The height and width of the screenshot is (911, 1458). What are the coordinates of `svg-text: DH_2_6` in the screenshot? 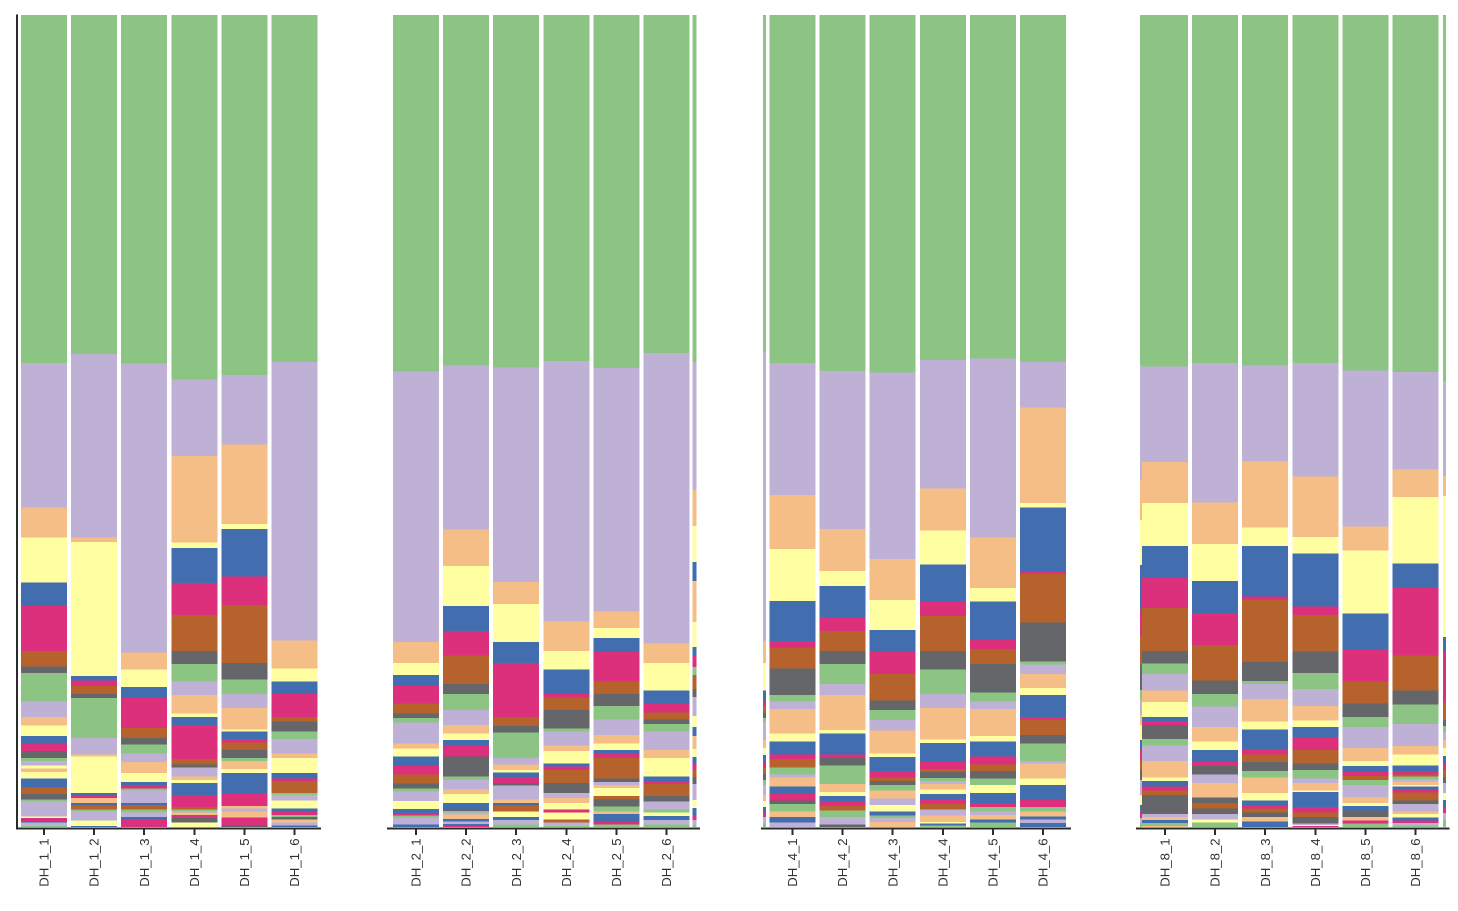 It's located at (666, 862).